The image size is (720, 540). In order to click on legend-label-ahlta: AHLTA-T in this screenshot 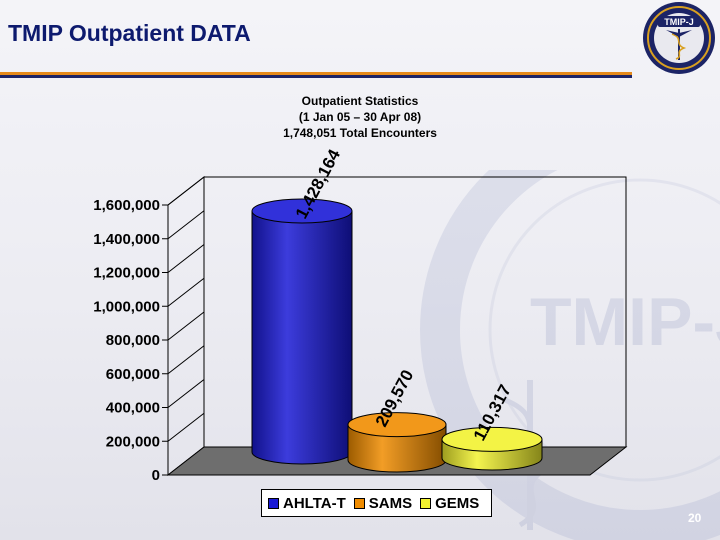, I will do `click(314, 503)`.